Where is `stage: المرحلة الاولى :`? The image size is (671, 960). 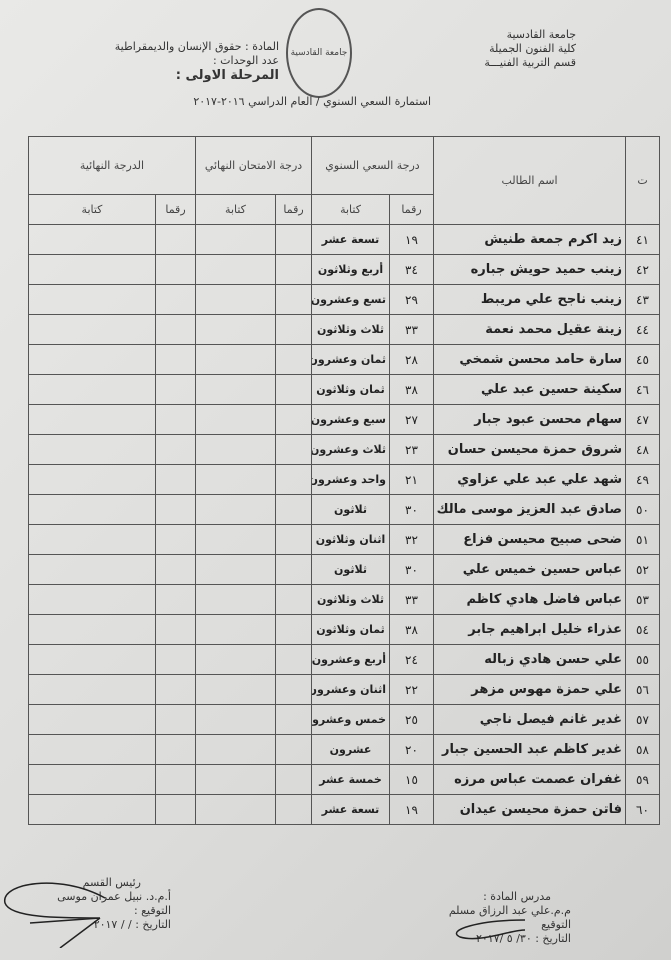
stage: المرحلة الاولى : is located at coordinates (227, 75).